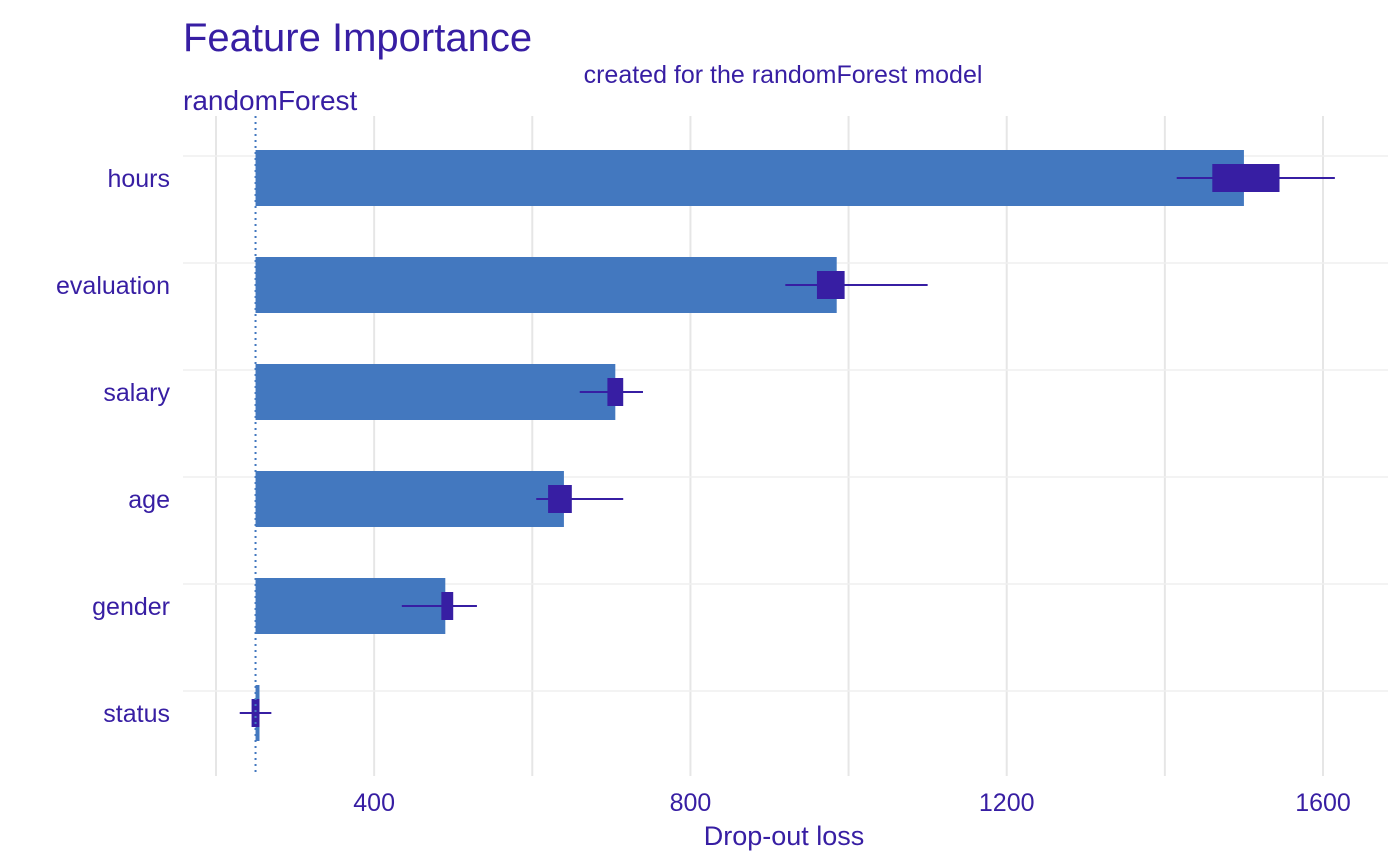  What do you see at coordinates (615, 392) in the screenshot?
I see `box-salary` at bounding box center [615, 392].